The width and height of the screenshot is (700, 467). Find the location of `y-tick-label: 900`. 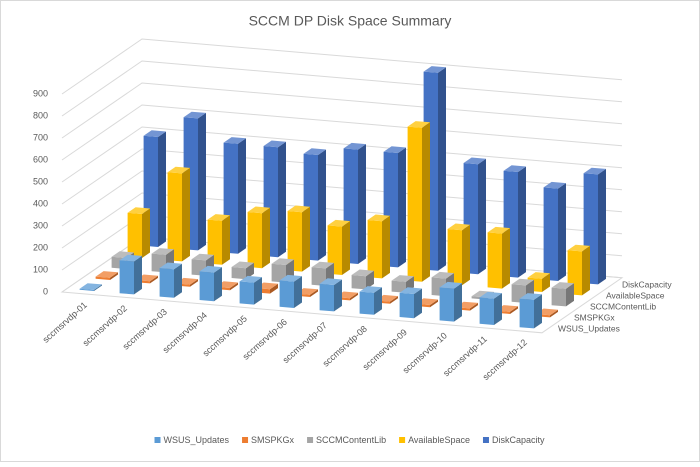

y-tick-label: 900 is located at coordinates (40, 93).